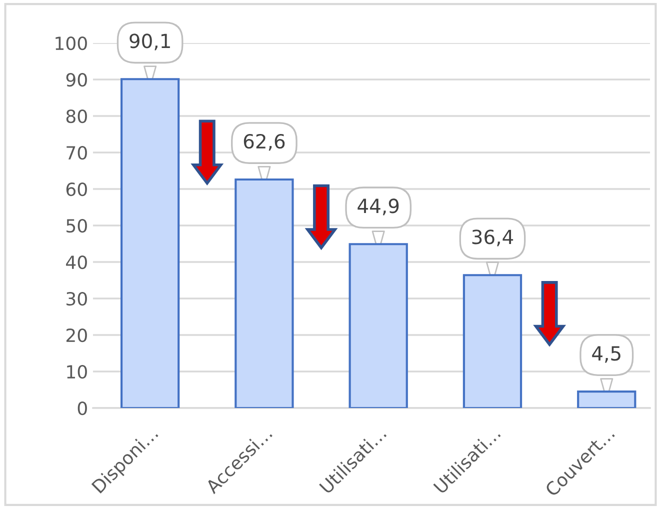 The height and width of the screenshot is (509, 661). Describe the element at coordinates (71, 43) in the screenshot. I see `y-tick-label: 100` at that location.